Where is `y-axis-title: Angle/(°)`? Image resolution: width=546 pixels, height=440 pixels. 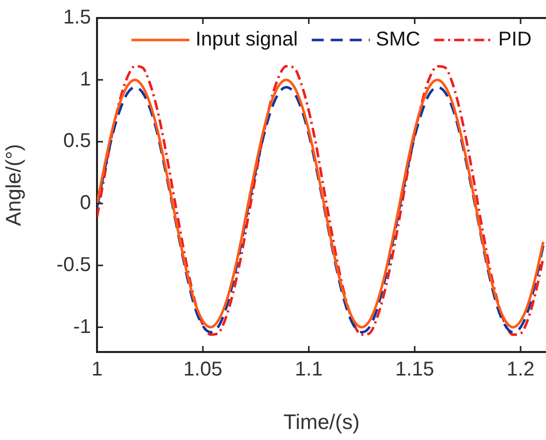
y-axis-title: Angle/(°) is located at coordinates (14, 185).